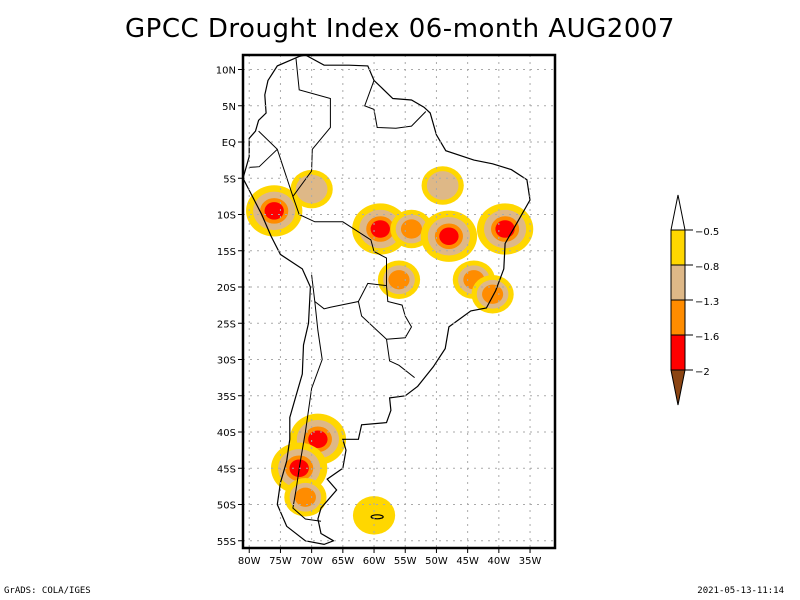 This screenshot has height=600, width=800. Describe the element at coordinates (229, 307) in the screenshot. I see `lat-axis: 10N 5N EQ 5S 10S 15S 20S 25S 30S 35S 40S 45S 50S 55S` at that location.